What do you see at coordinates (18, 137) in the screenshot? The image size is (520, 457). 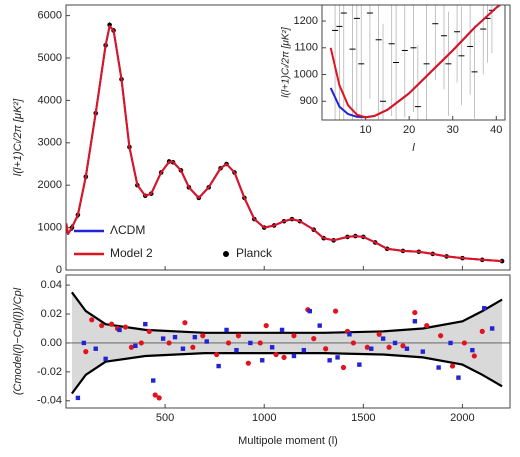 I see `y-axis-title: l(l+1)Cₗ/2π [μK²]` at bounding box center [18, 137].